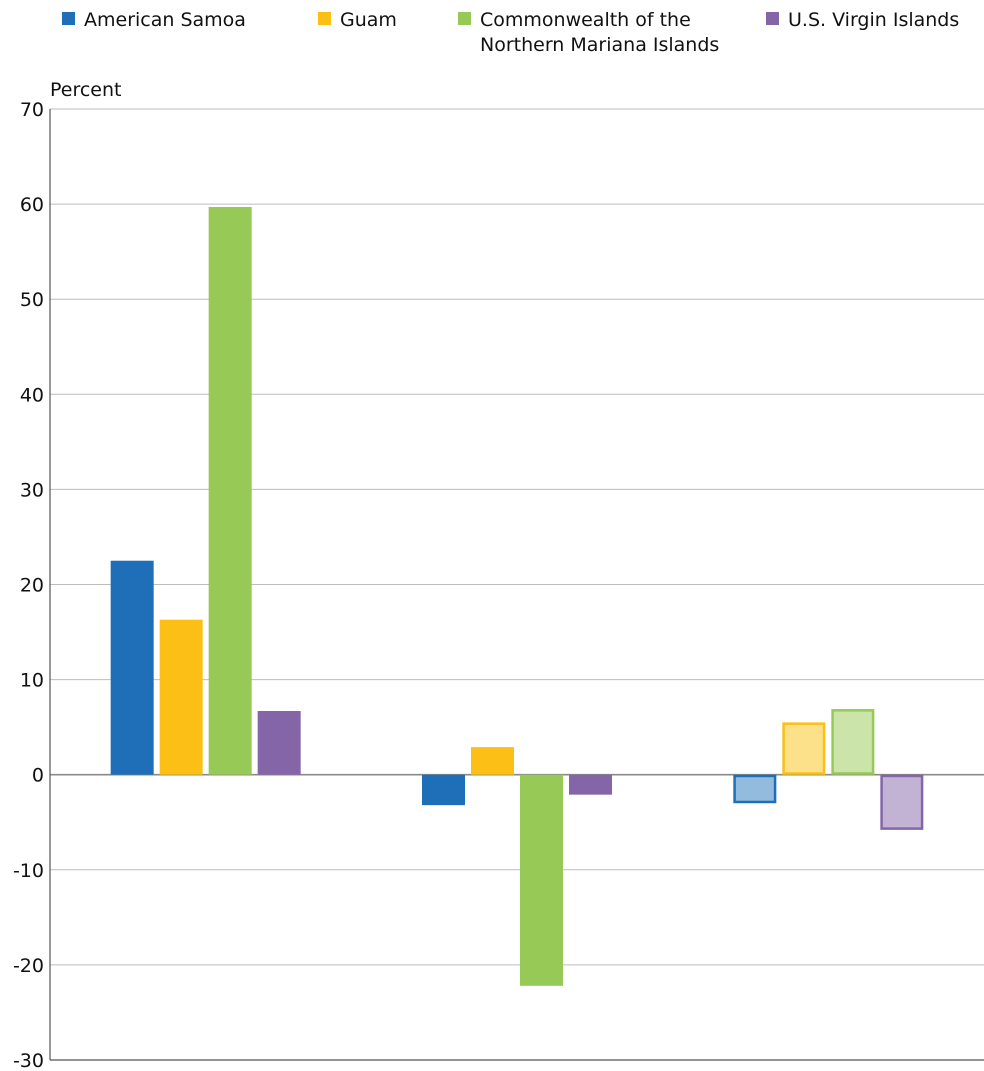 The image size is (984, 1071). Describe the element at coordinates (86, 90) in the screenshot. I see `y-axis-label: Percent` at that location.